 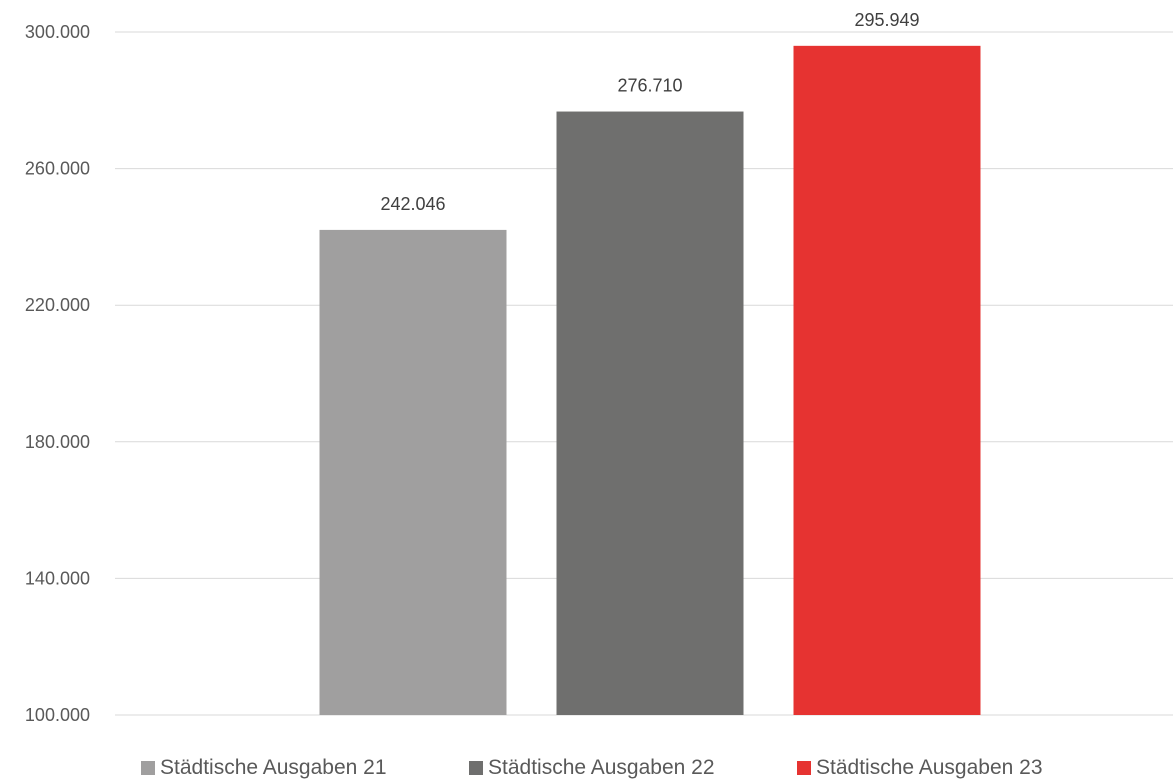 What do you see at coordinates (57, 32) in the screenshot?
I see `y-tick-label: 300.000` at bounding box center [57, 32].